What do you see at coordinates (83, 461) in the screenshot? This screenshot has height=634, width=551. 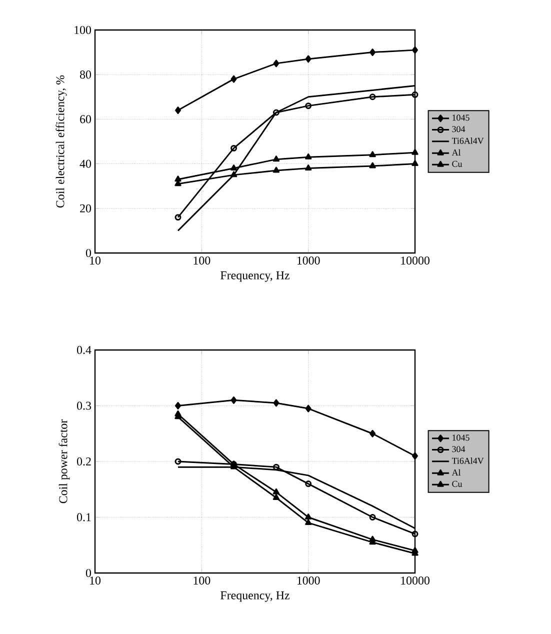 I see `y-tick-label: 0.2` at bounding box center [83, 461].